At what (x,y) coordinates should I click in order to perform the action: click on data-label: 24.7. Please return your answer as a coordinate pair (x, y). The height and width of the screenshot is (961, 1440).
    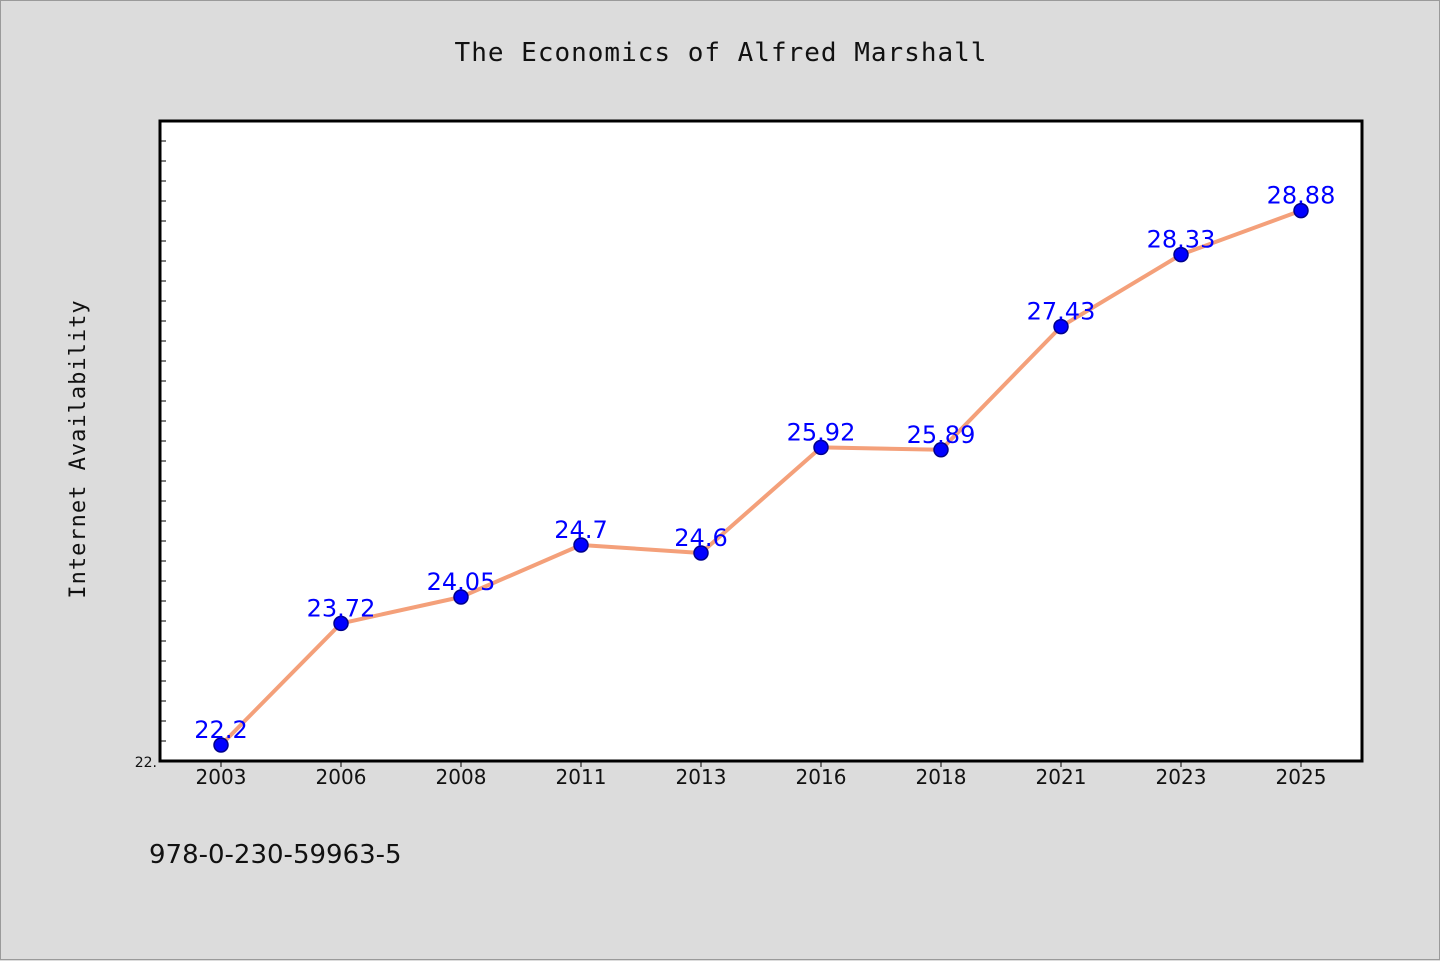
    Looking at the image, I should click on (580, 530).